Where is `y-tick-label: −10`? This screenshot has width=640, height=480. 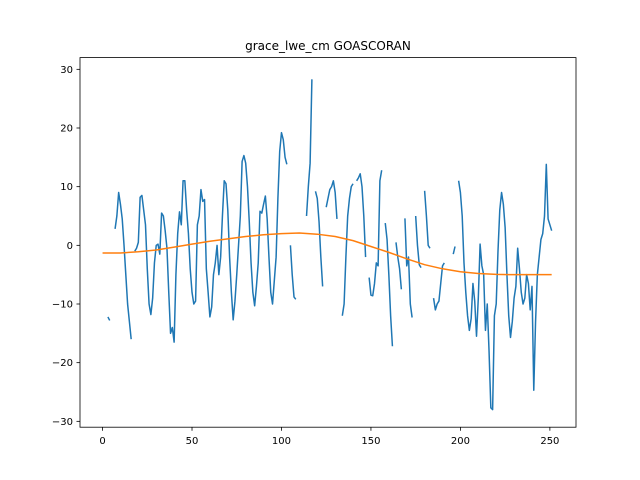 y-tick-label: −10 is located at coordinates (62, 305).